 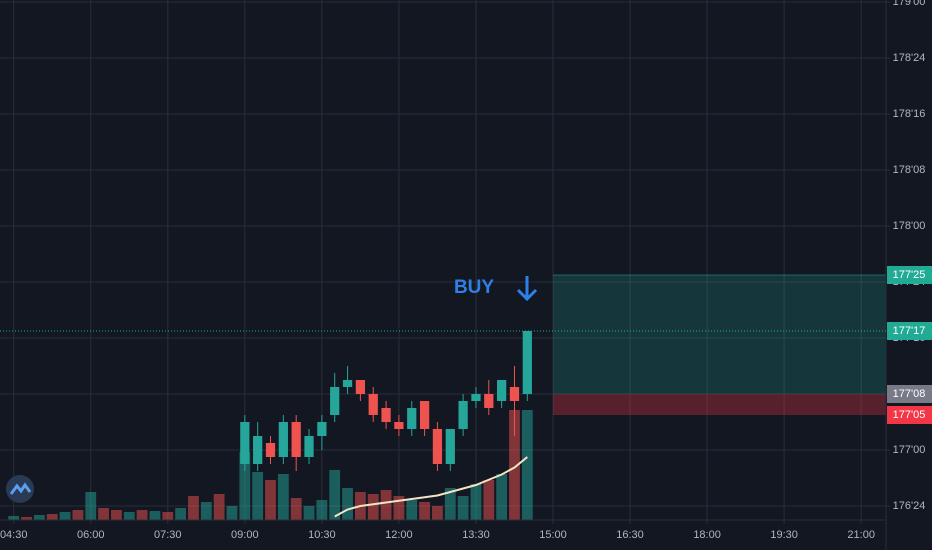 What do you see at coordinates (909, 450) in the screenshot?
I see `y-tick-label: 177'00` at bounding box center [909, 450].